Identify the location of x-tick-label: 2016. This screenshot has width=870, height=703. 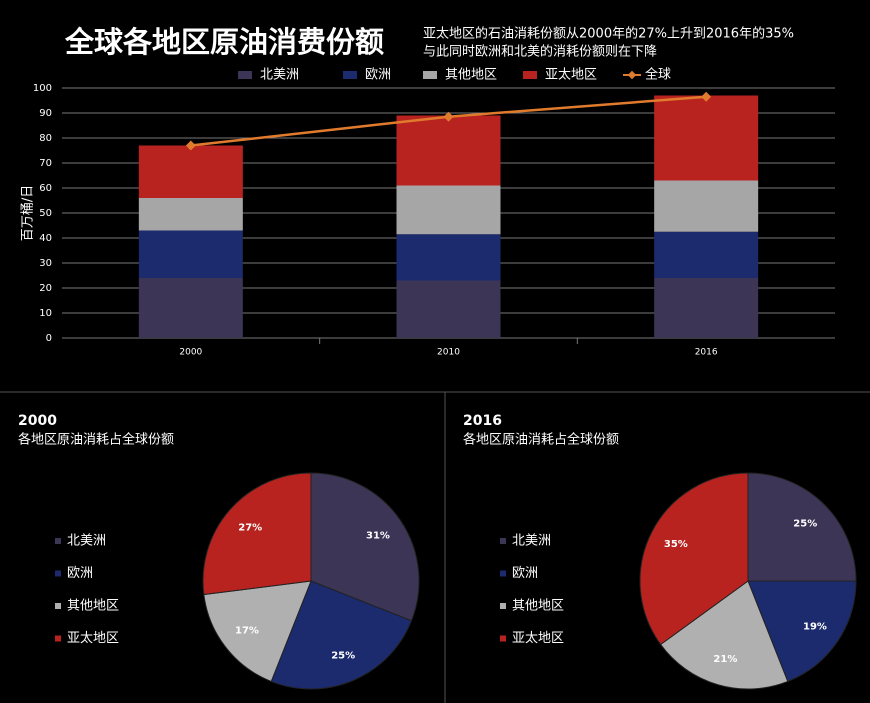
(706, 353).